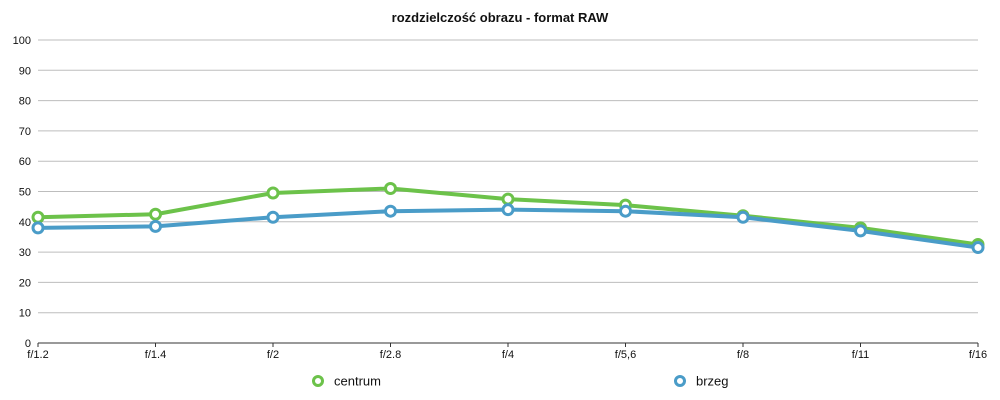 Image resolution: width=1000 pixels, height=400 pixels. What do you see at coordinates (743, 355) in the screenshot?
I see `x-tick-label: f/8` at bounding box center [743, 355].